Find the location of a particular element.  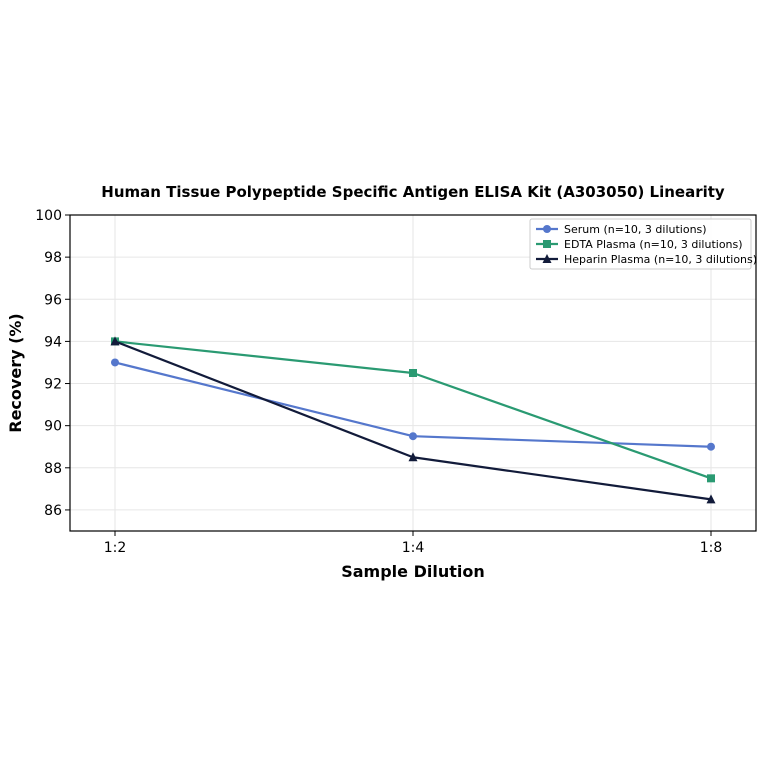

legend-label: EDTA Plasma (n=10, 3 dilutions) is located at coordinates (653, 244).